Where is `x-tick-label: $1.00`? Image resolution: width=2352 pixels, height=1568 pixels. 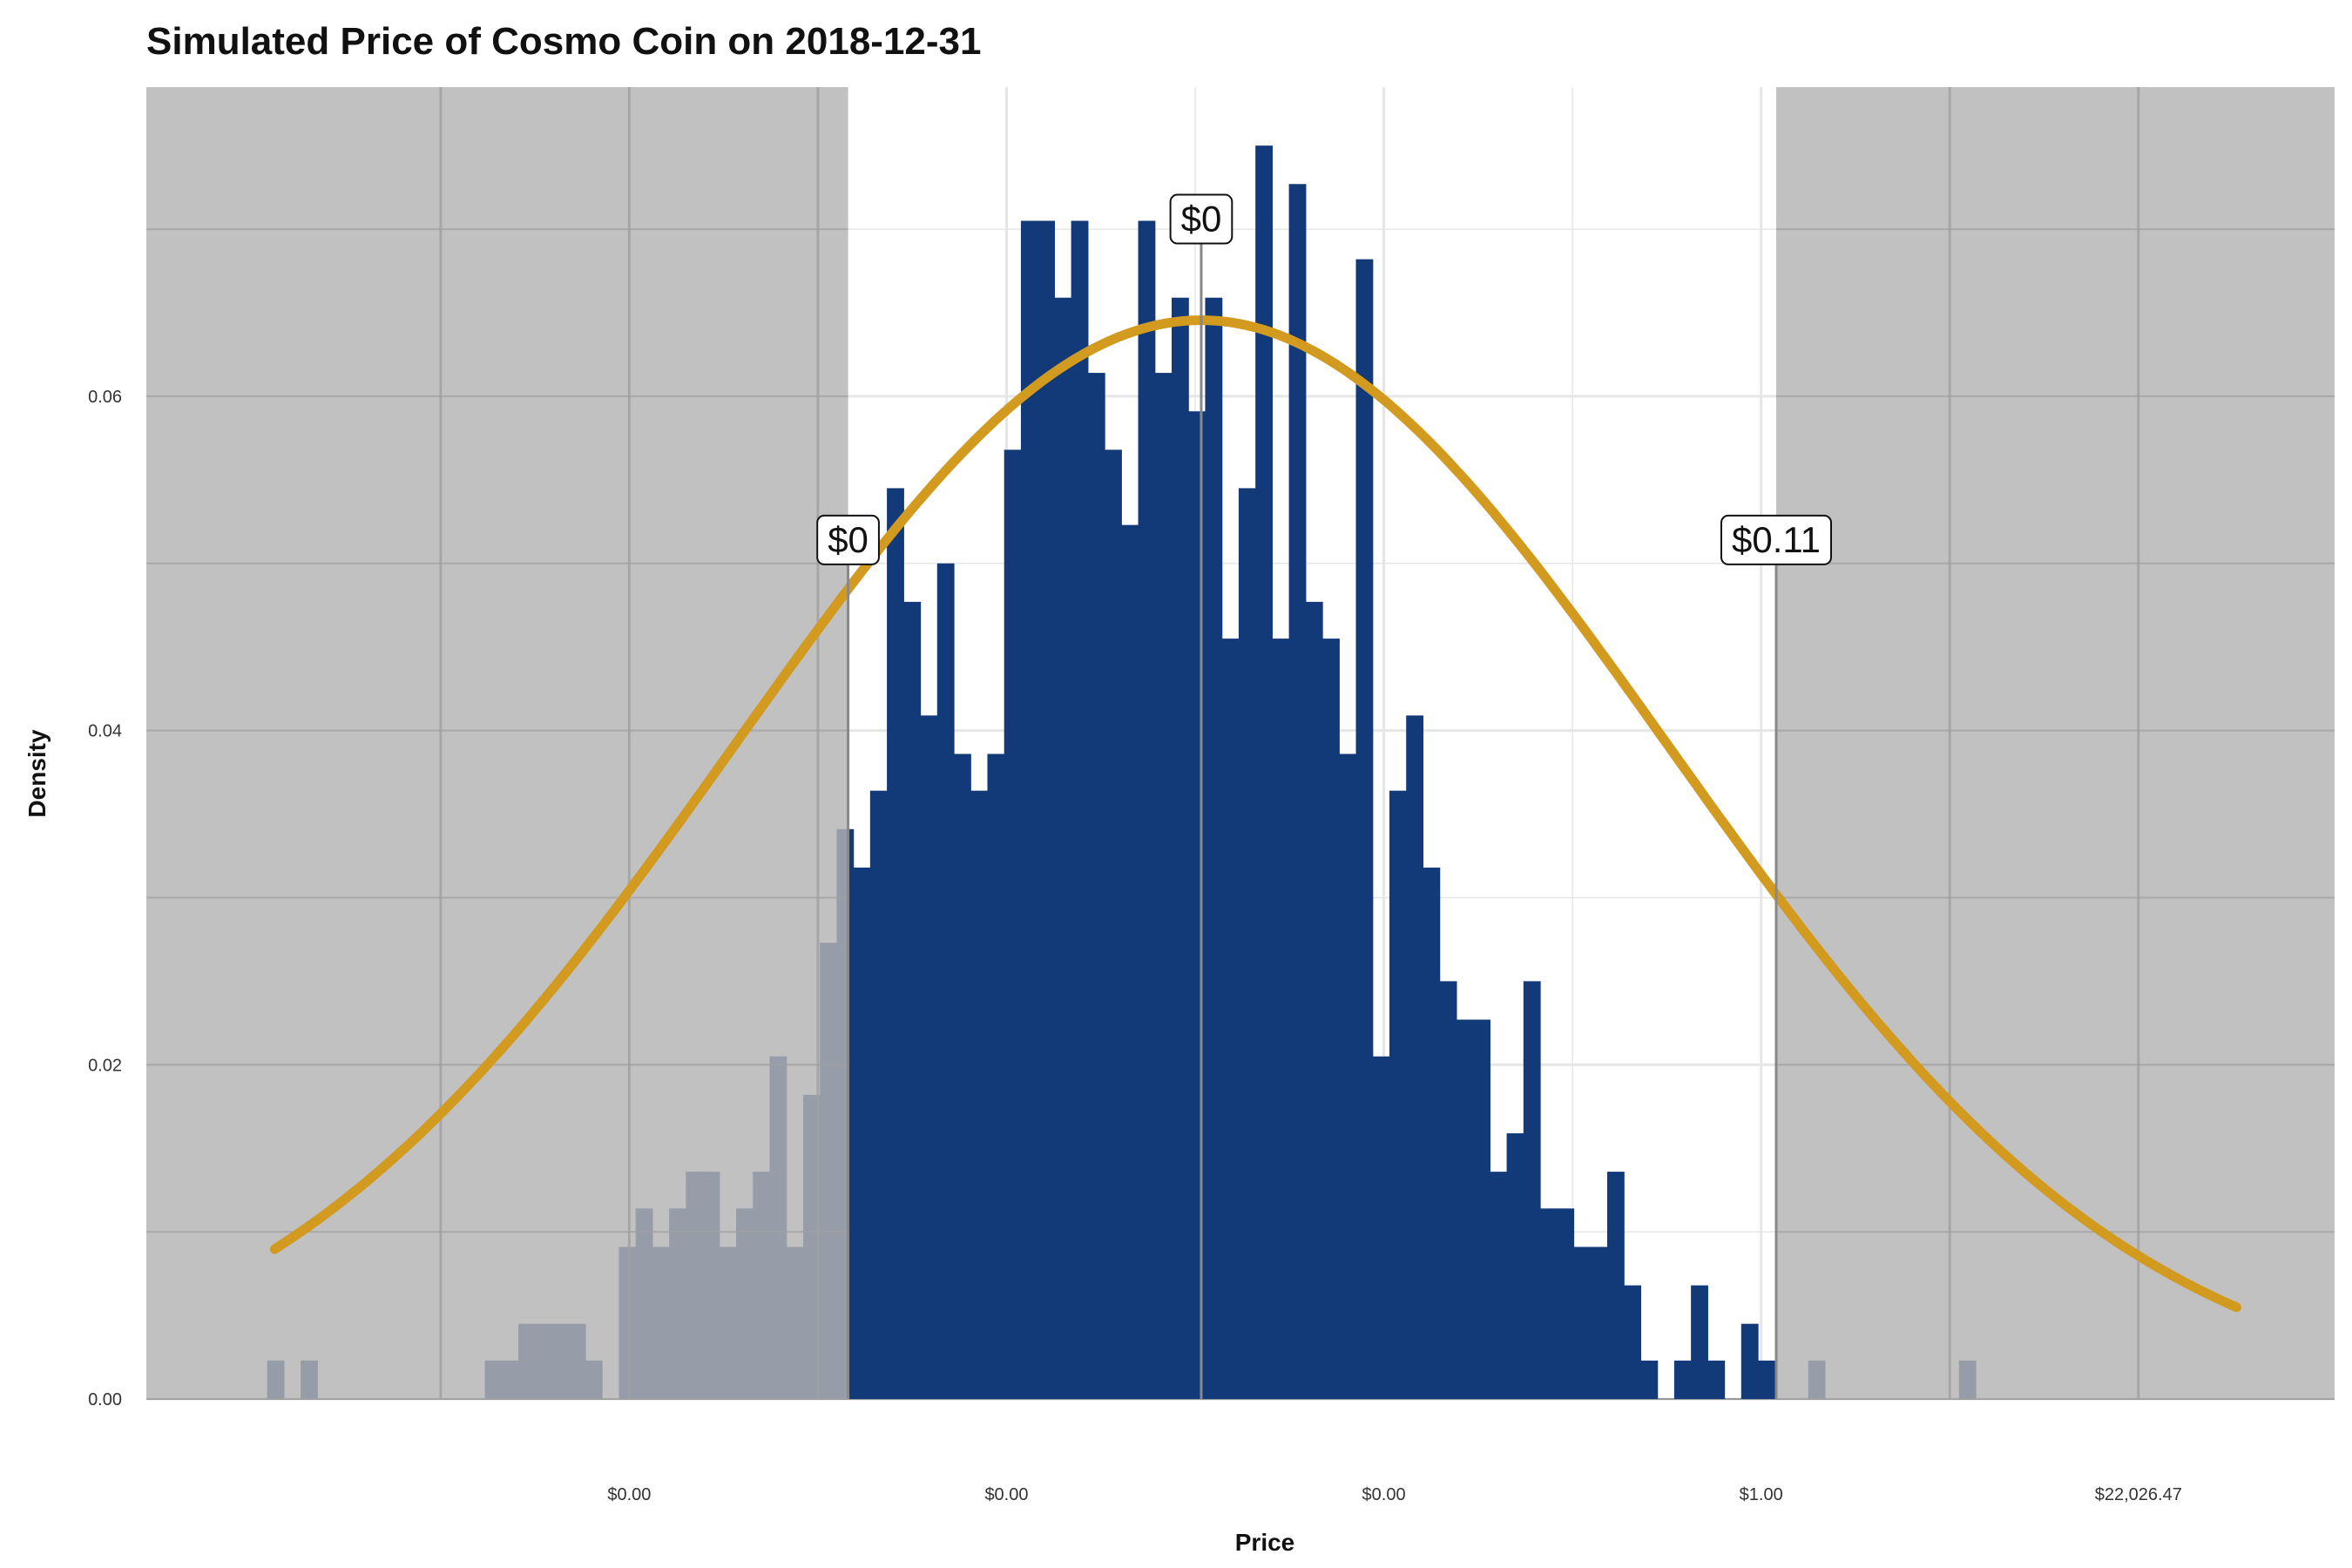
x-tick-label: $1.00 is located at coordinates (1762, 1494).